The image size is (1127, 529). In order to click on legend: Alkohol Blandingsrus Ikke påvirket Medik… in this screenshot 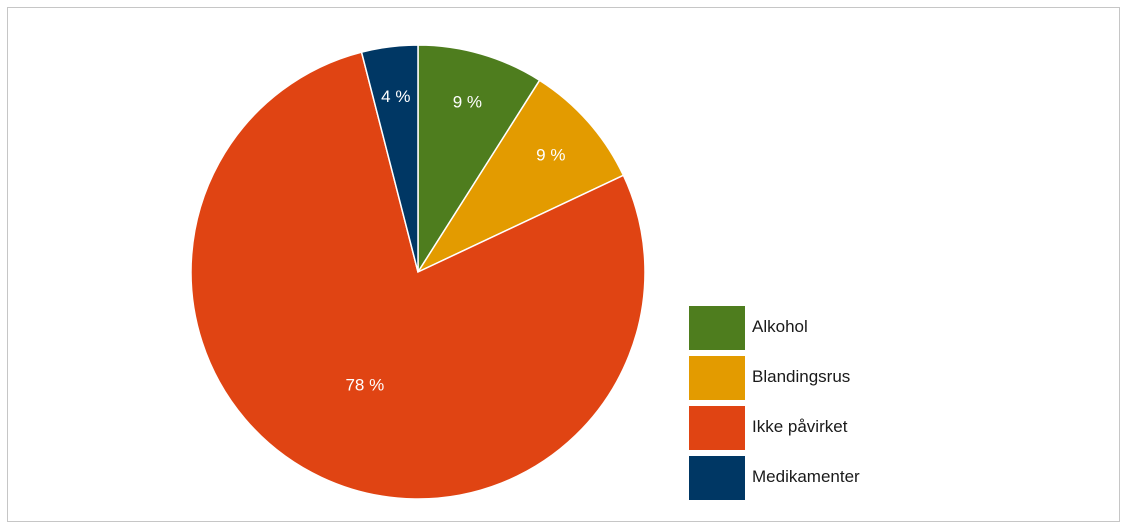, I will do `click(819, 406)`.